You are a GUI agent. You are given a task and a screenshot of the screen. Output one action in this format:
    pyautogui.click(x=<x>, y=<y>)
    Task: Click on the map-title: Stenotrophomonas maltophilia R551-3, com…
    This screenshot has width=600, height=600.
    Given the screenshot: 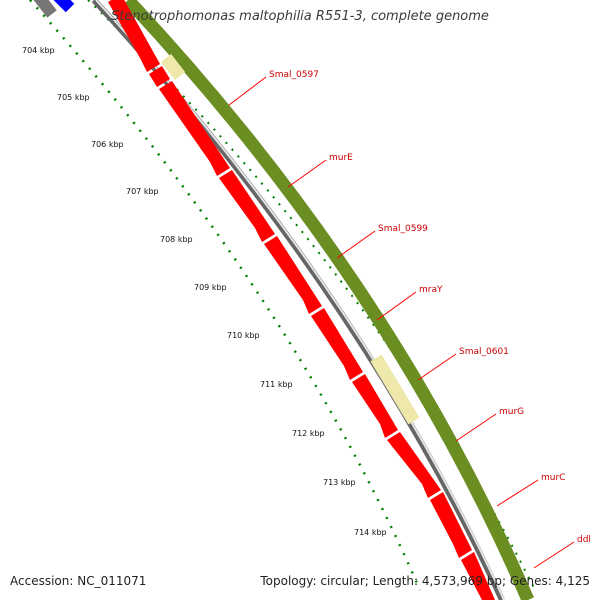 What is the action you would take?
    pyautogui.click(x=300, y=16)
    